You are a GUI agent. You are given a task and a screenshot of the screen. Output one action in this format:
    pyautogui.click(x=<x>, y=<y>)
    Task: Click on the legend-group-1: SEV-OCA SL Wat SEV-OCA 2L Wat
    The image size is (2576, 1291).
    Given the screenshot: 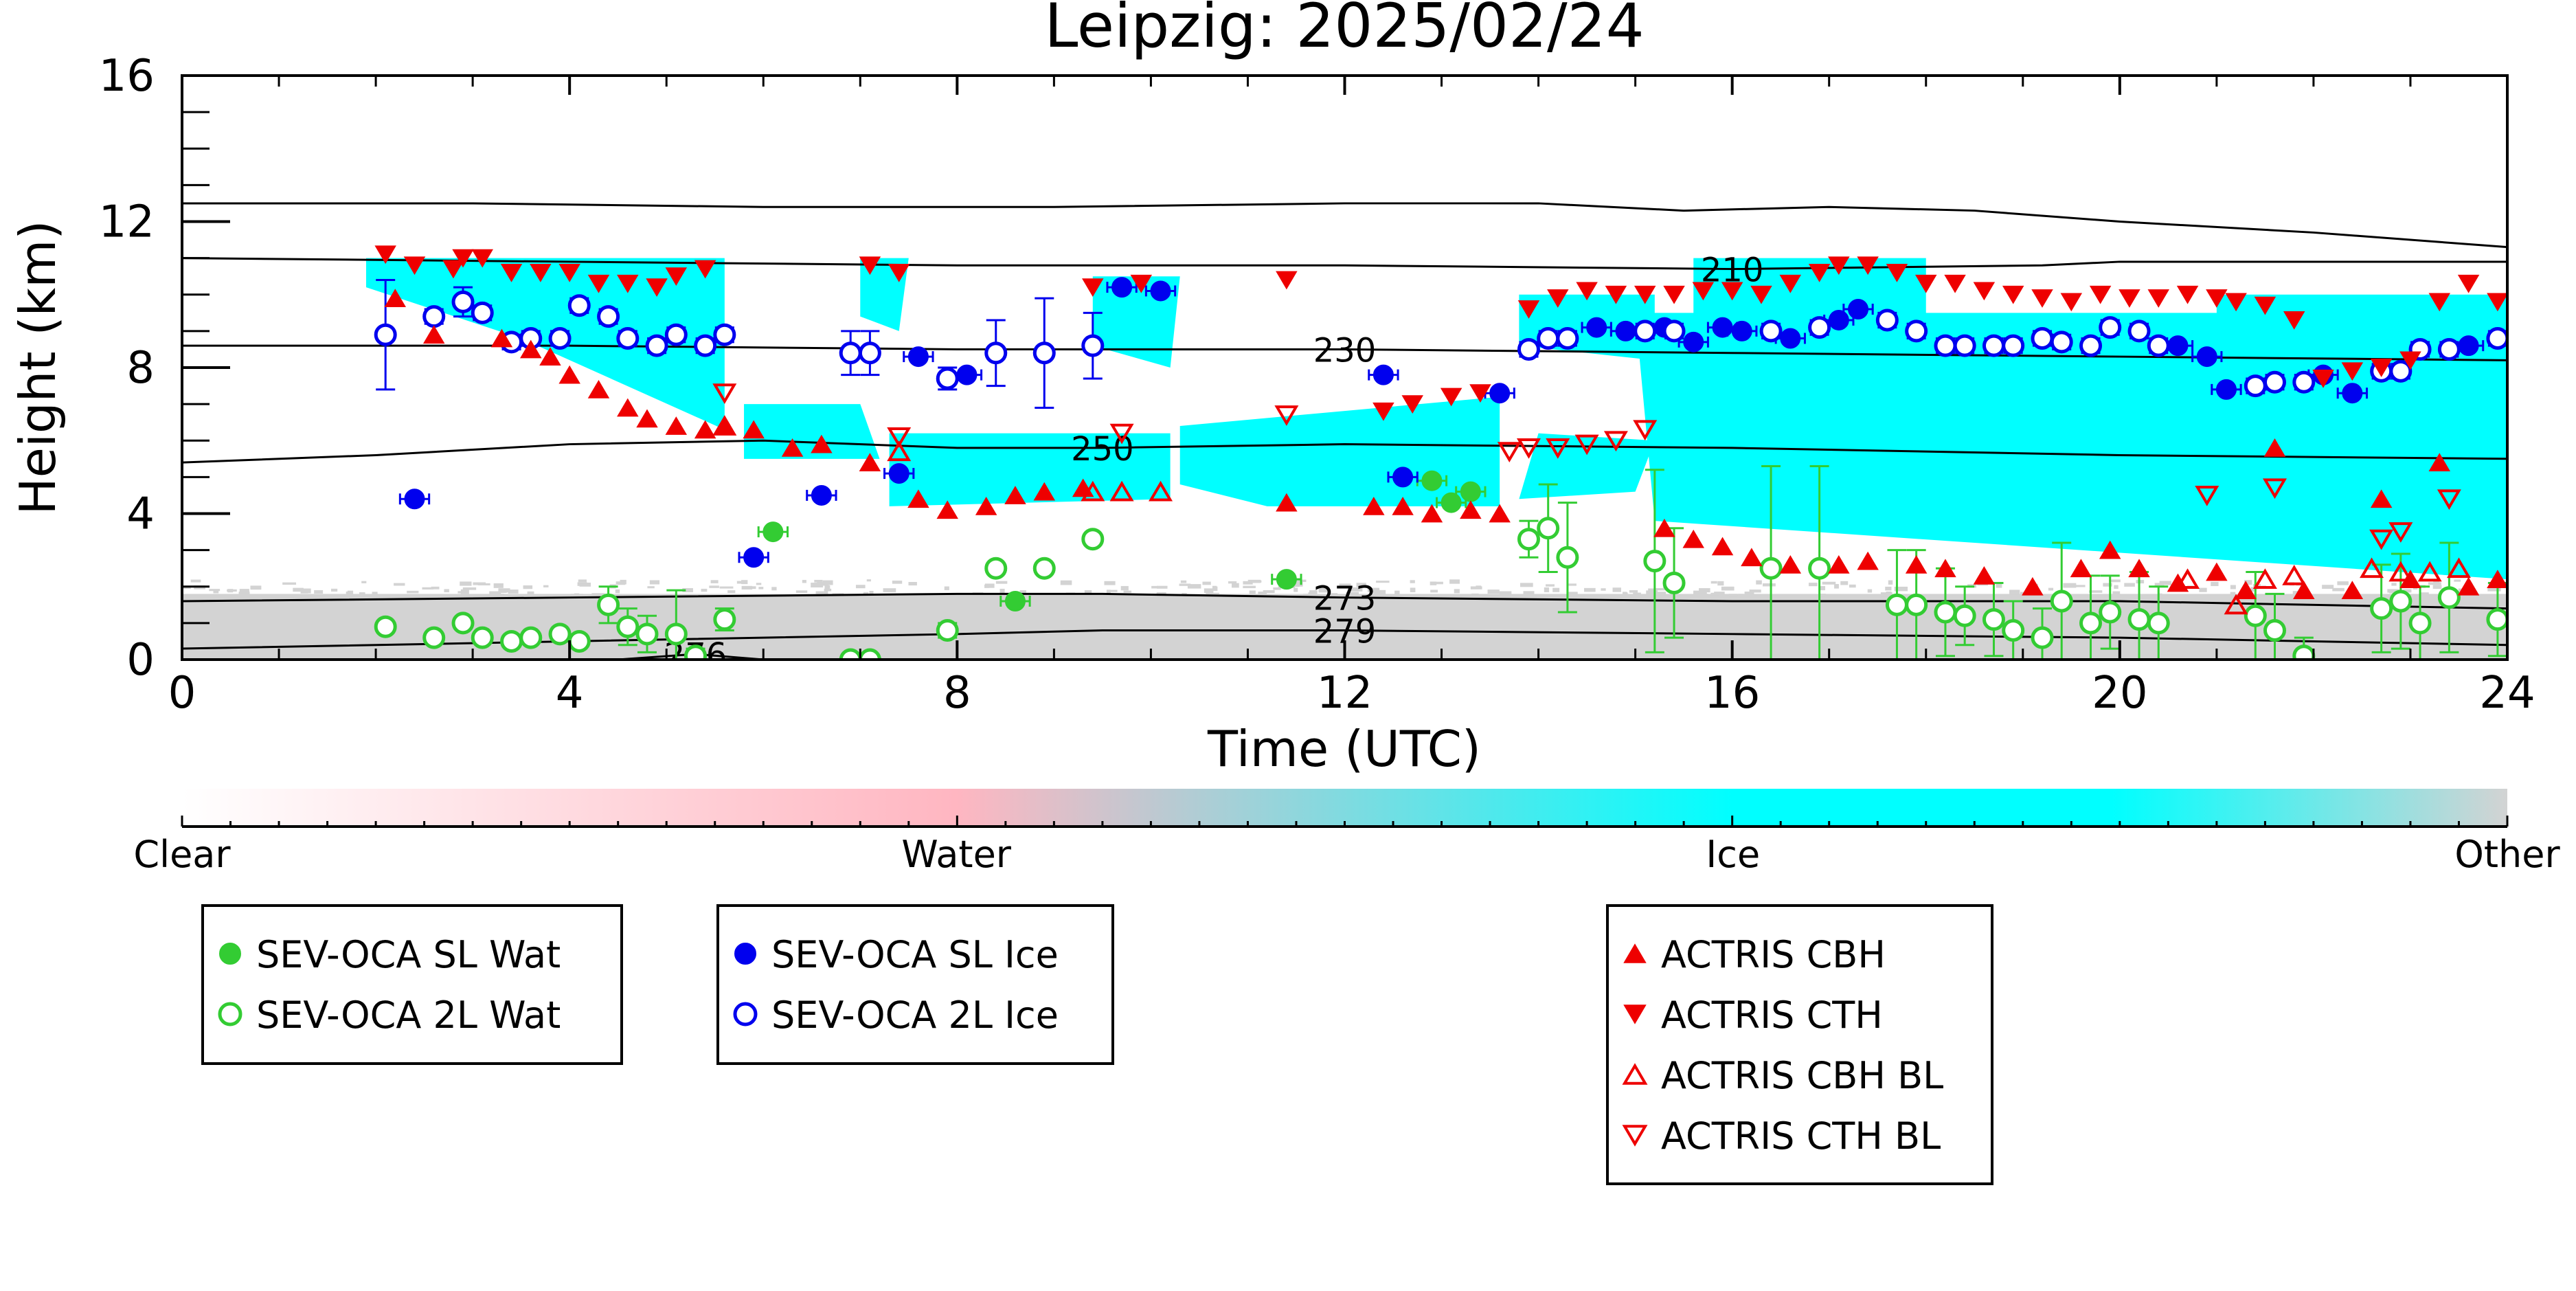 What is the action you would take?
    pyautogui.click(x=412, y=985)
    